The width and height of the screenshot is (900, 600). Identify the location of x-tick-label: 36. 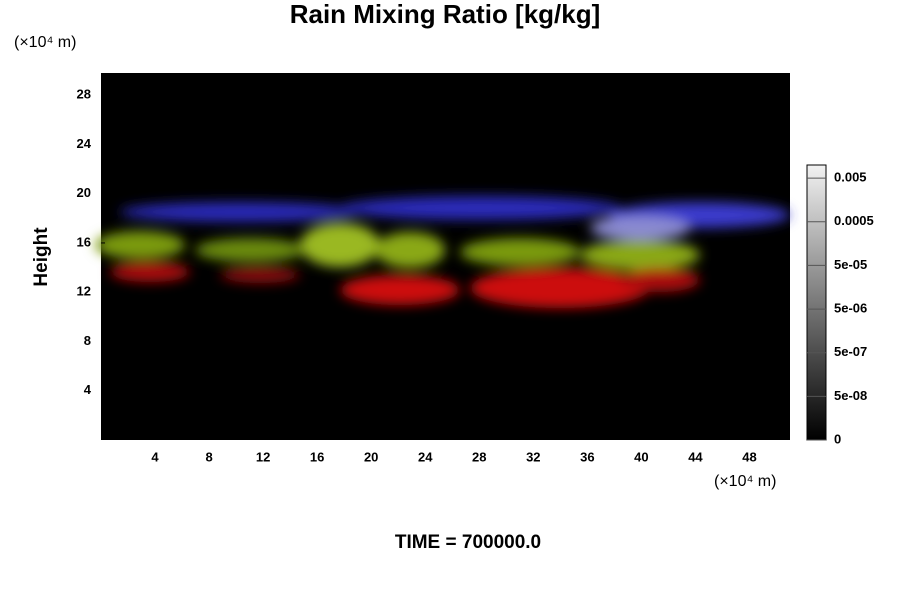
(587, 456).